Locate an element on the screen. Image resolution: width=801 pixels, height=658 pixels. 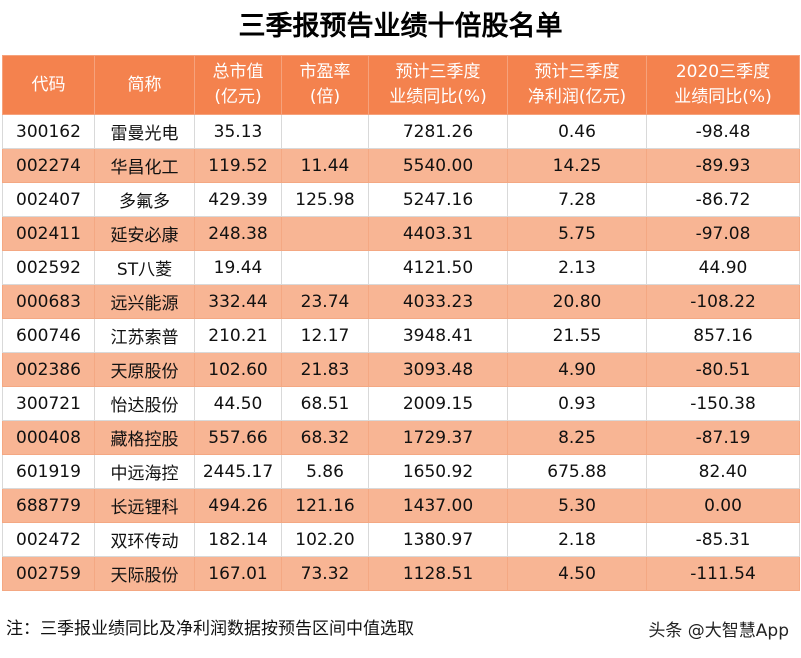
column-header: 2020三季度 业绩同比(%) is located at coordinates (723, 85).